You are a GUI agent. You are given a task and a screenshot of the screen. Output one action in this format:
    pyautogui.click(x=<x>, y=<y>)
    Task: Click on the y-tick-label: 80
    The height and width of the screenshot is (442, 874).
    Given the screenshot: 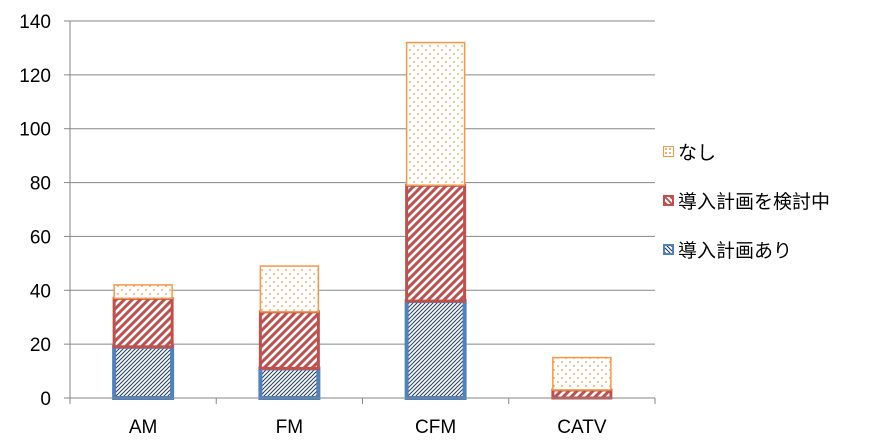 What is the action you would take?
    pyautogui.click(x=40, y=184)
    